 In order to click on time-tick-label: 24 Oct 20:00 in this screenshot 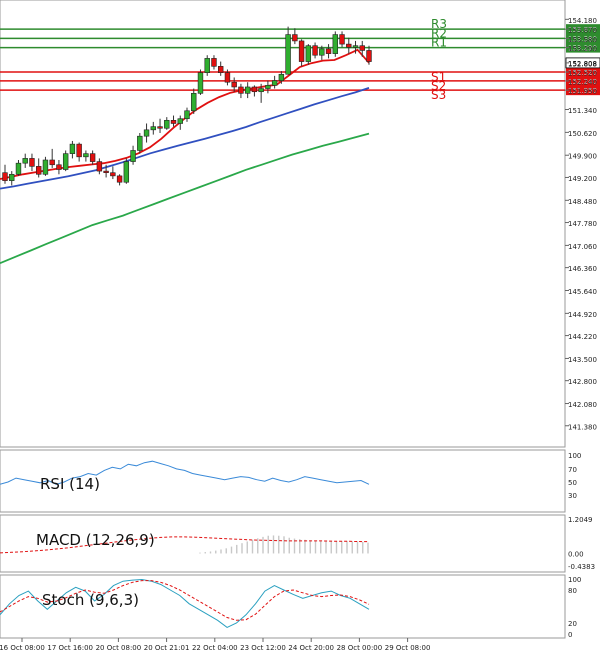, I will do `click(311, 648)`.